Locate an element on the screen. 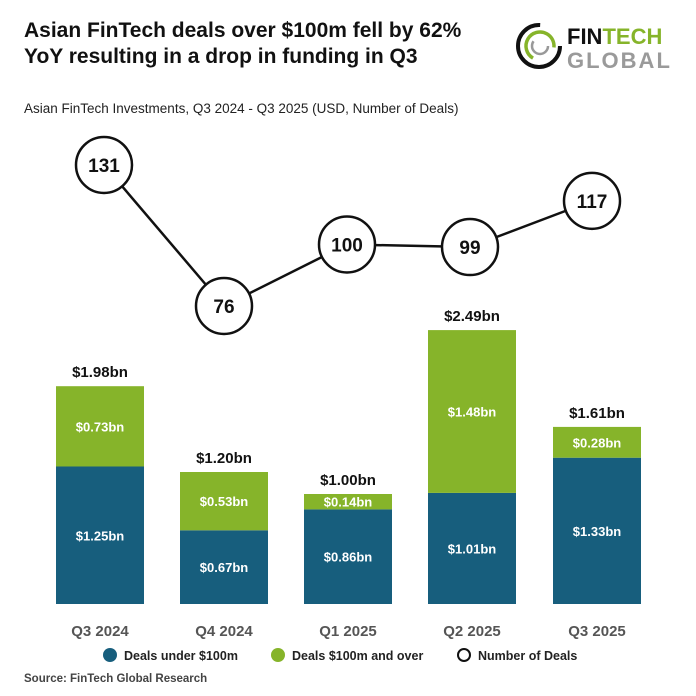 Image resolution: width=696 pixels, height=696 pixels. data-label-over: $1.48bn is located at coordinates (472, 412).